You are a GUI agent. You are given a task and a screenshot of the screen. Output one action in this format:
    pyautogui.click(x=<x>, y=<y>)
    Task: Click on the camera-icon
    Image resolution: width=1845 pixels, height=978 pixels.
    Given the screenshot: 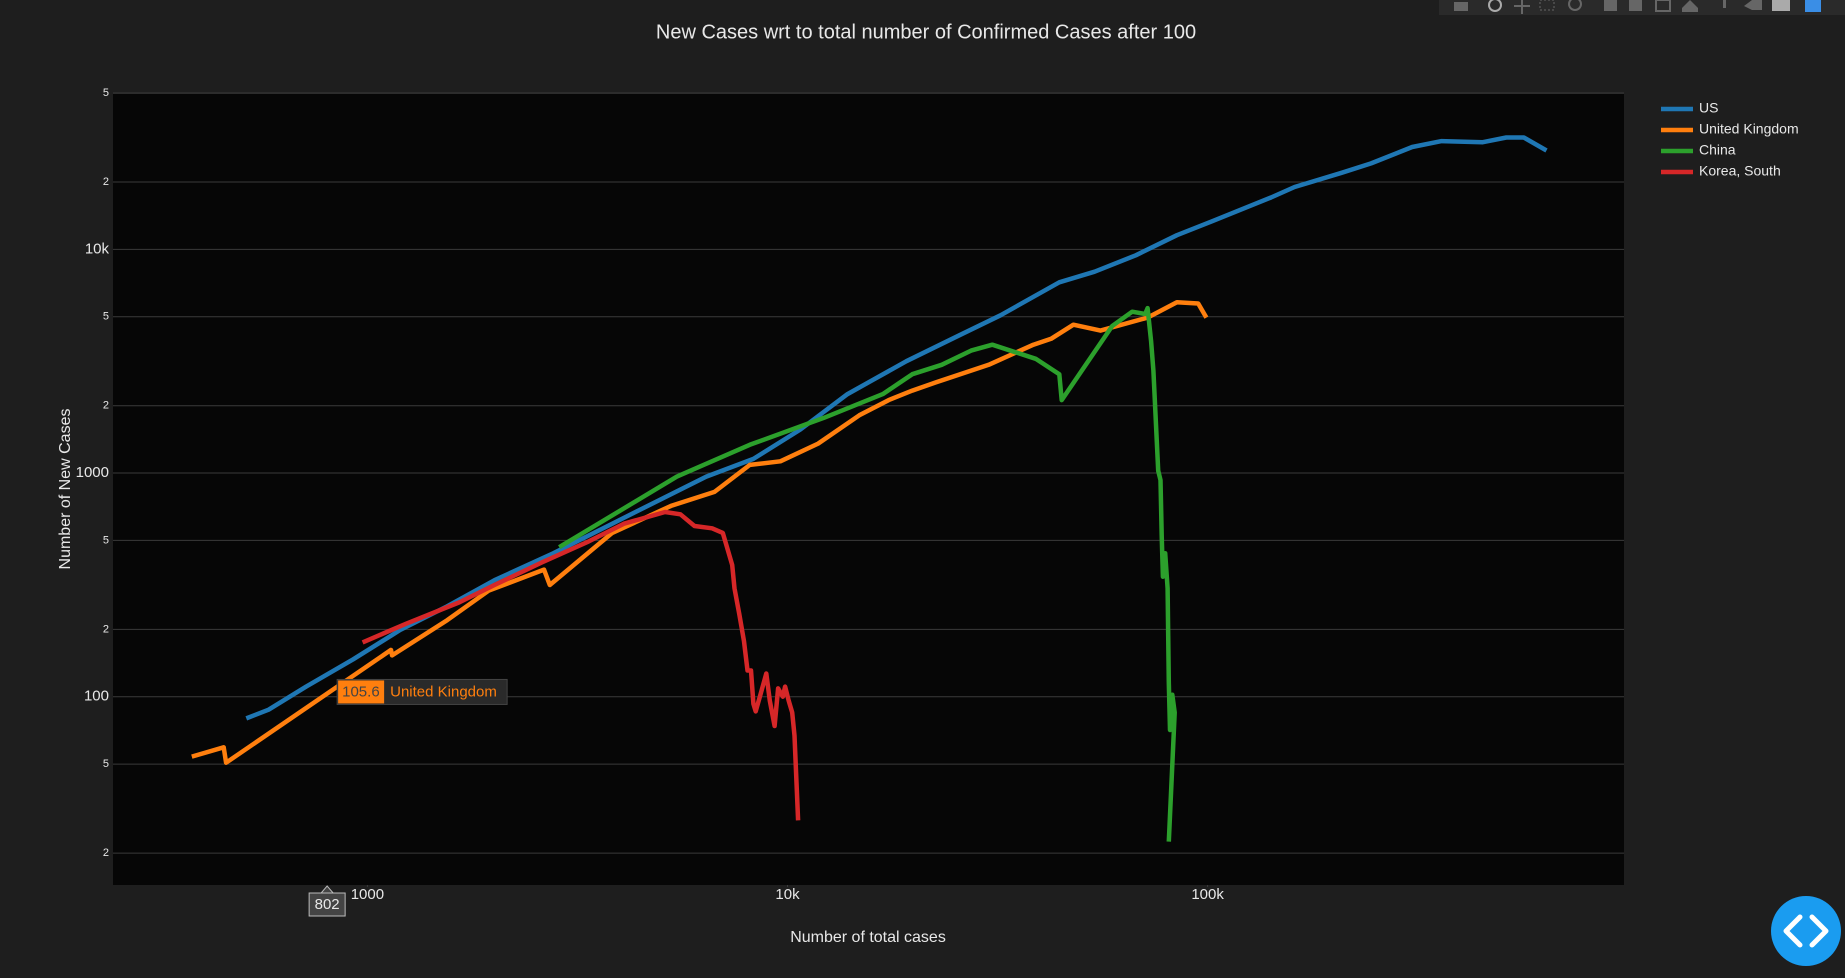 What is the action you would take?
    pyautogui.click(x=1461, y=6)
    